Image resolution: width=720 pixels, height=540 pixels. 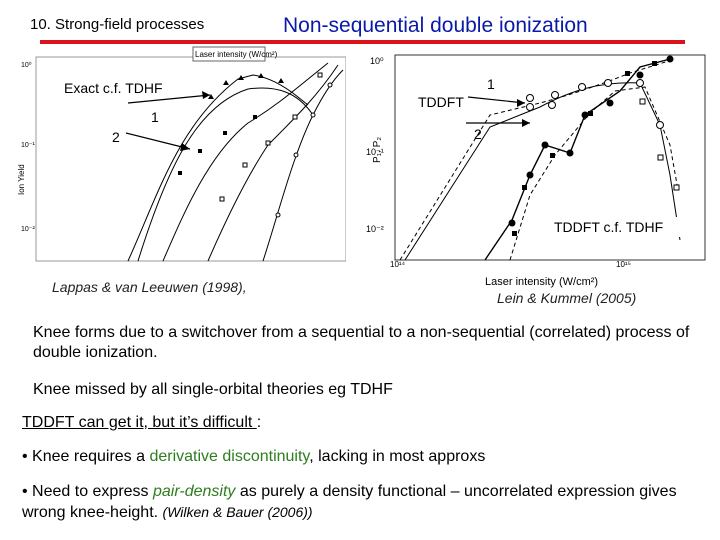 I want to click on right-ytick-1: 10⁻¹, so click(x=375, y=152).